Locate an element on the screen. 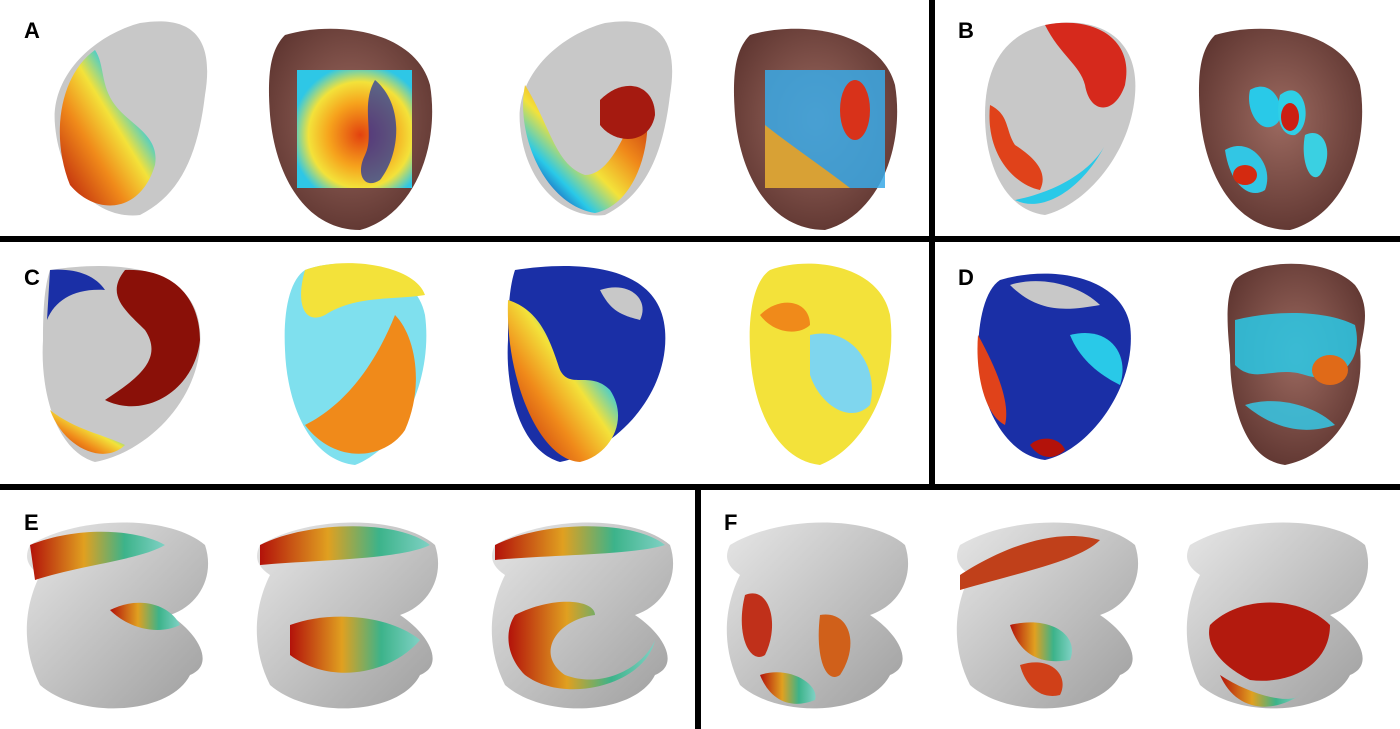  panel-d-simulation is located at coordinates (1057, 365).